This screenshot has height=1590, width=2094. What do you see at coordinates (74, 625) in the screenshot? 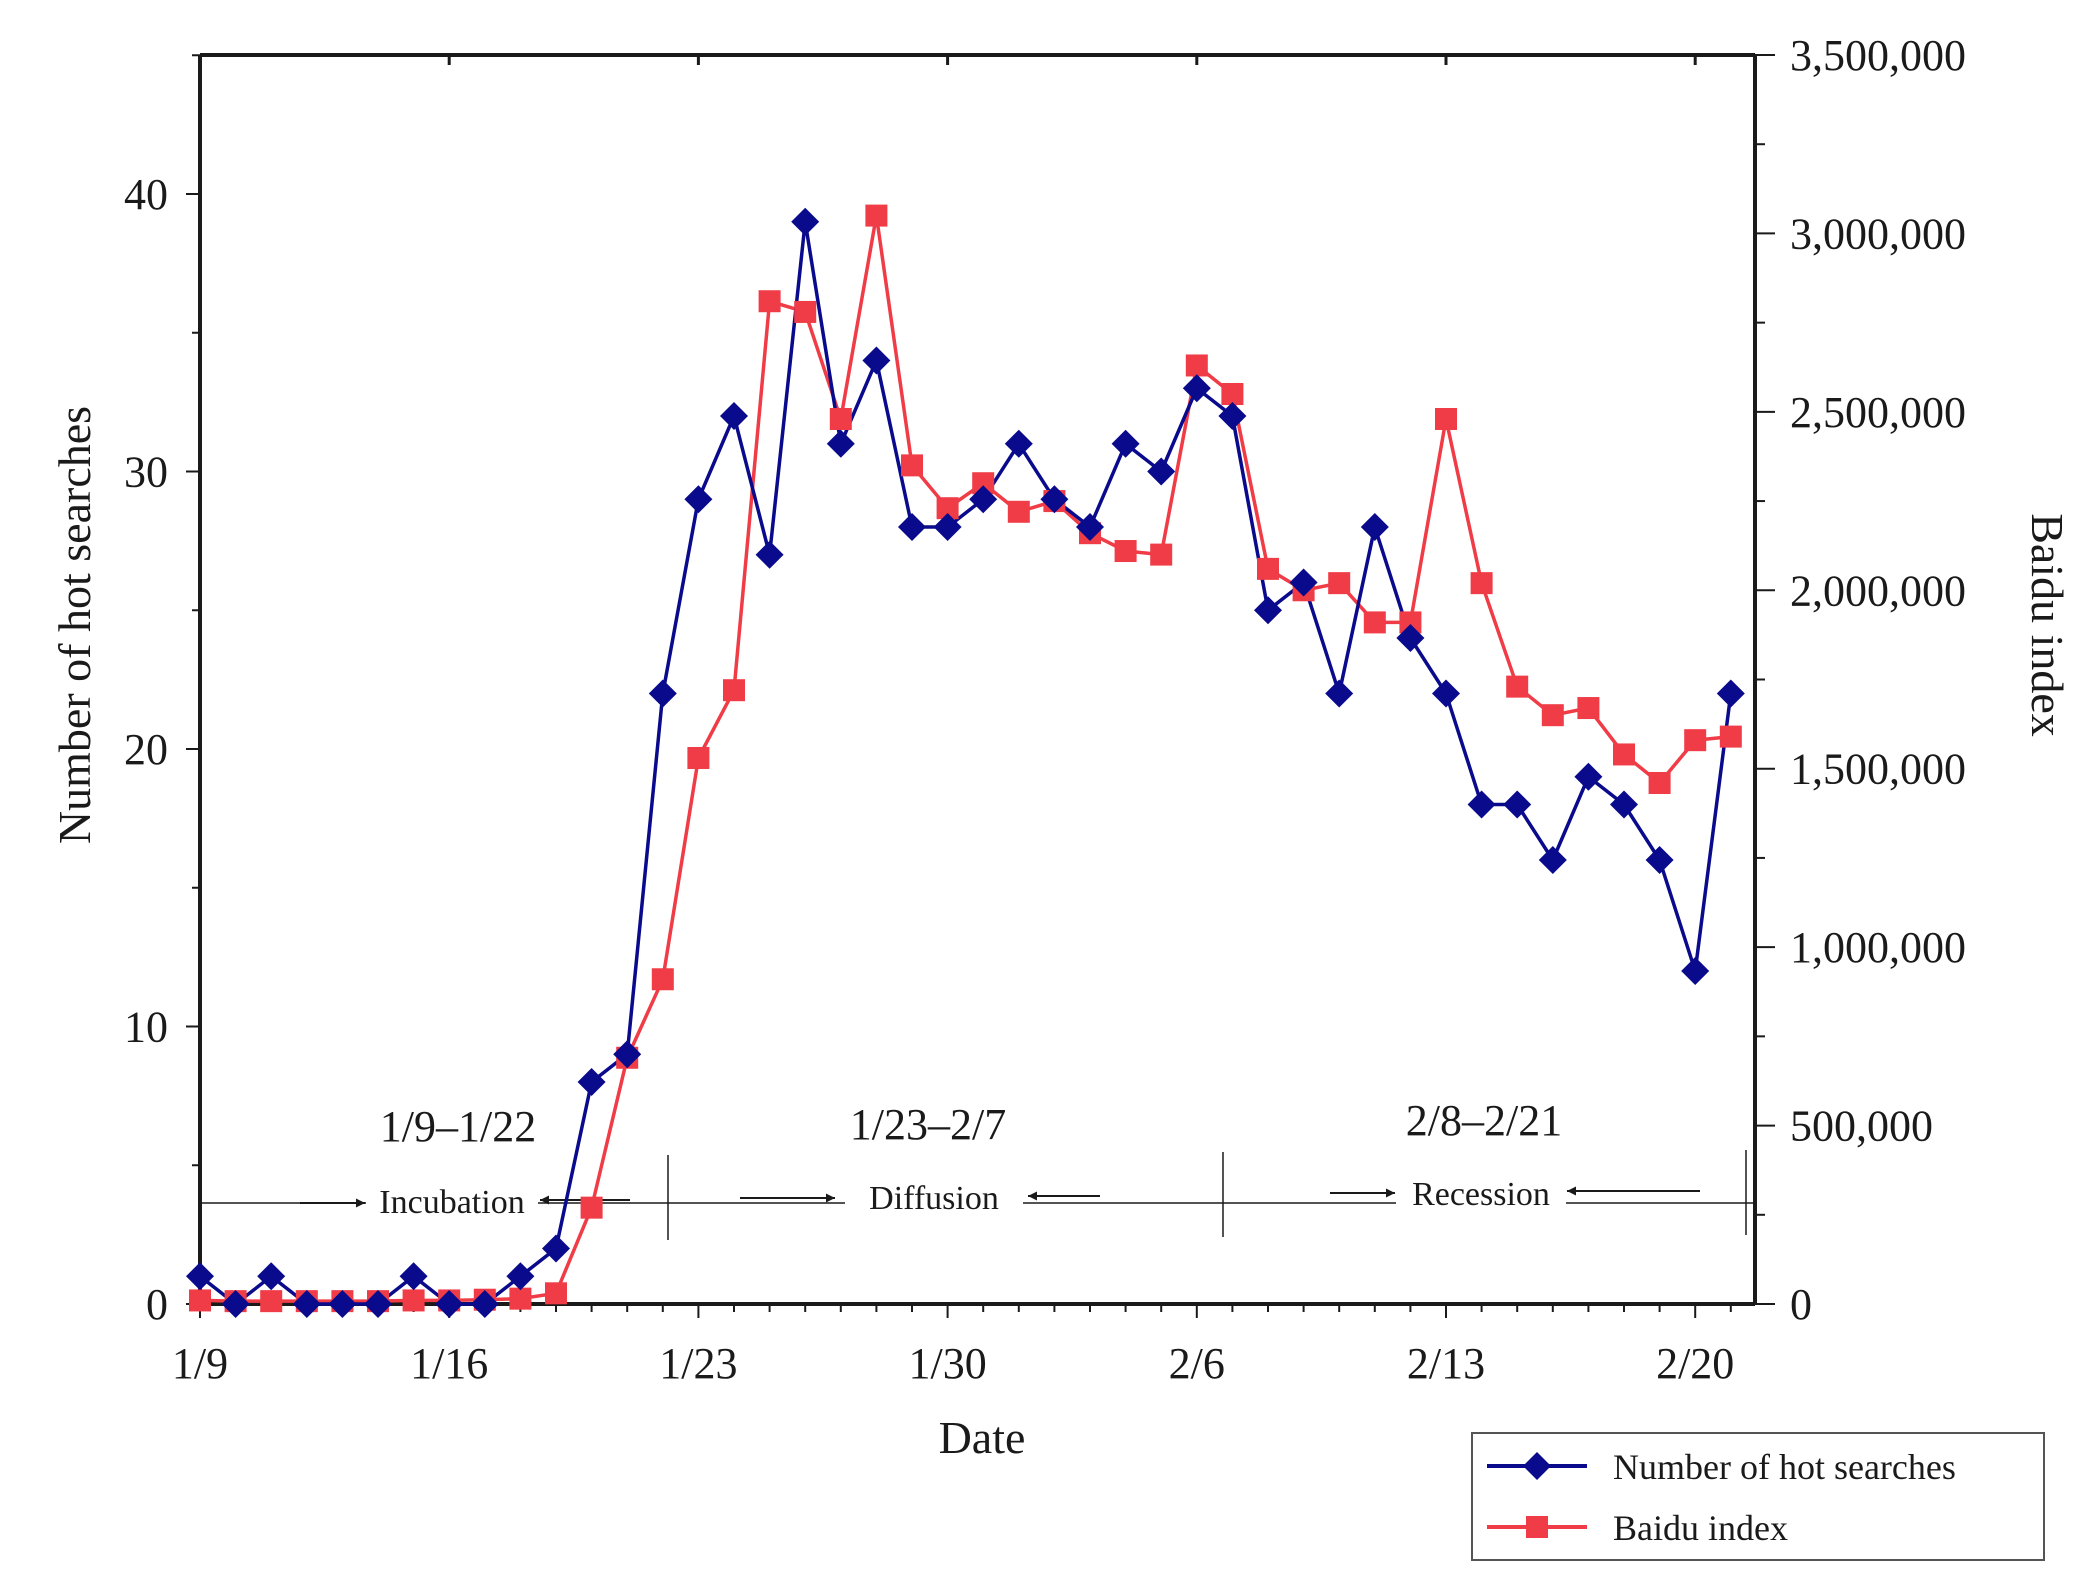
I see `left-axis-title: Number of hot searches` at bounding box center [74, 625].